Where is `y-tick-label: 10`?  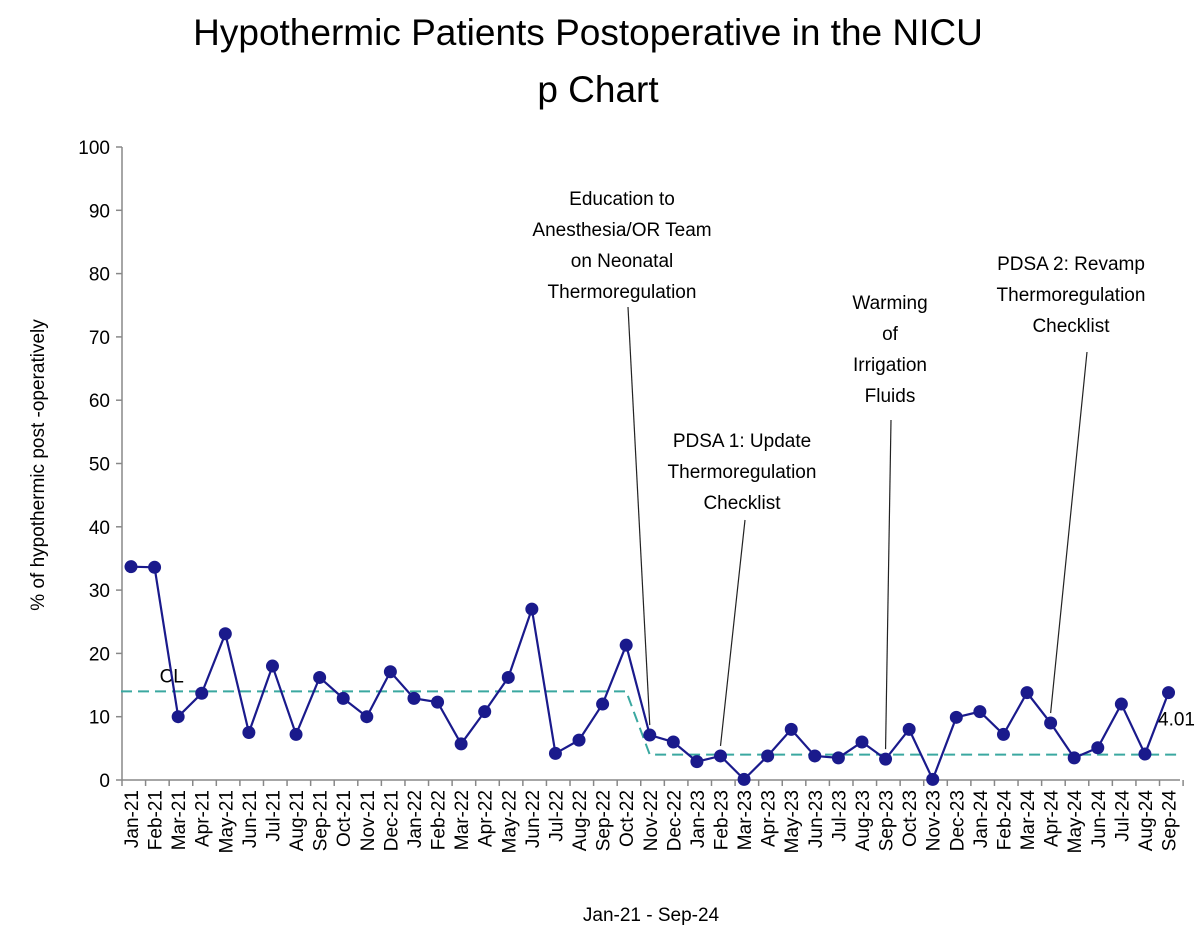
y-tick-label: 10 is located at coordinates (99, 718).